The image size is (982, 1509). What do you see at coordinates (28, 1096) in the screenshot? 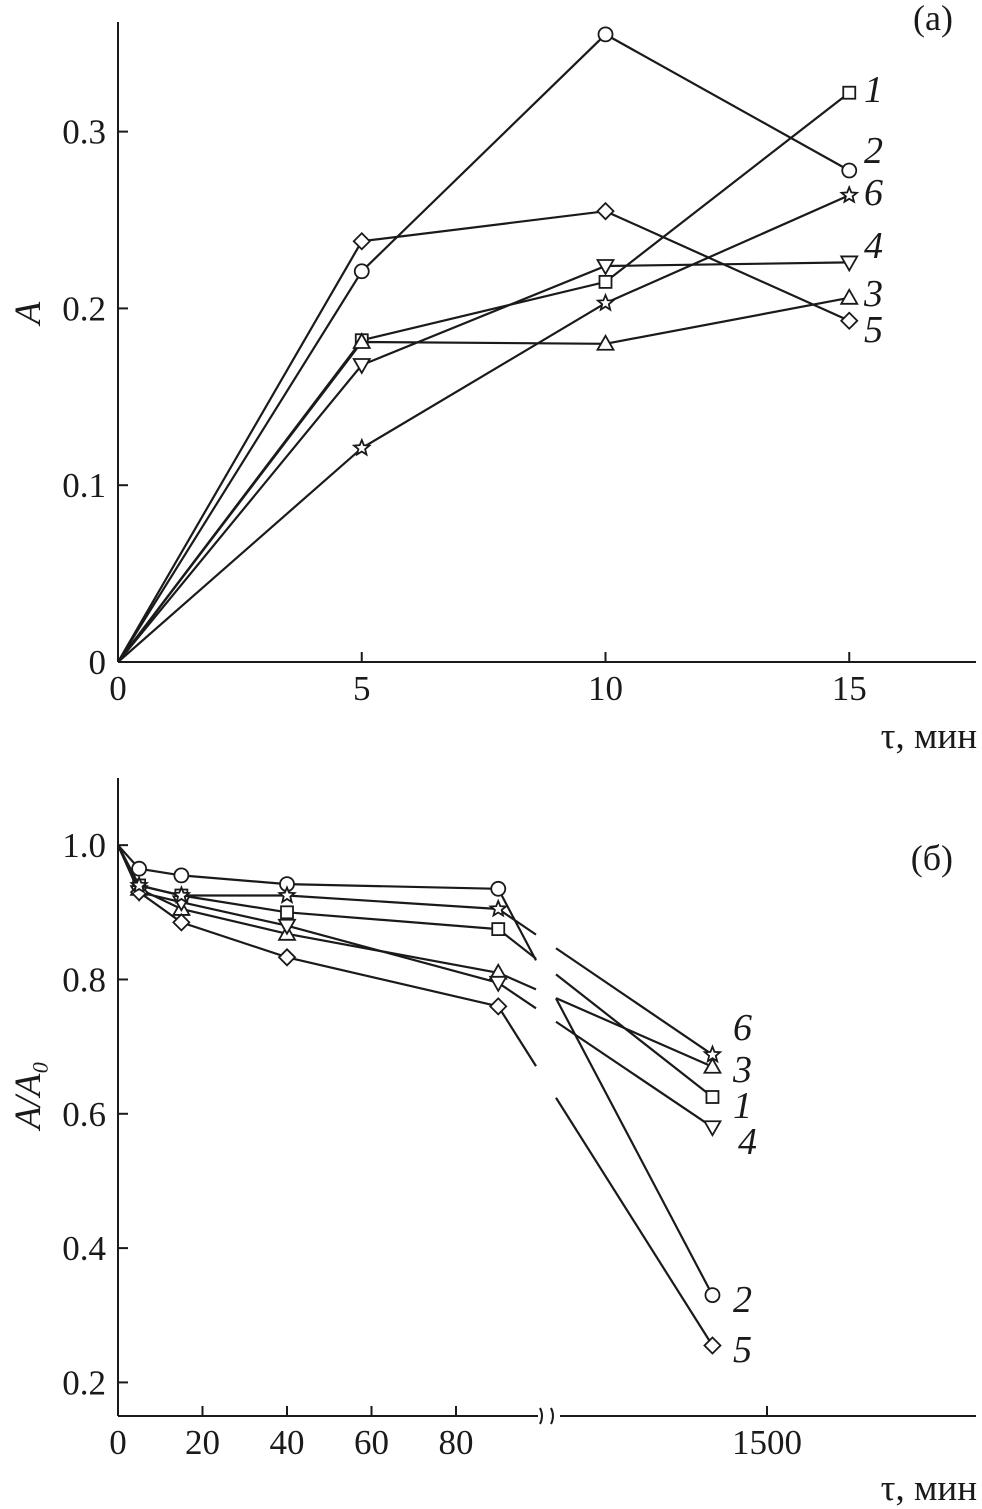
I see `panel-b-y-axis-label: A/A₀` at bounding box center [28, 1096].